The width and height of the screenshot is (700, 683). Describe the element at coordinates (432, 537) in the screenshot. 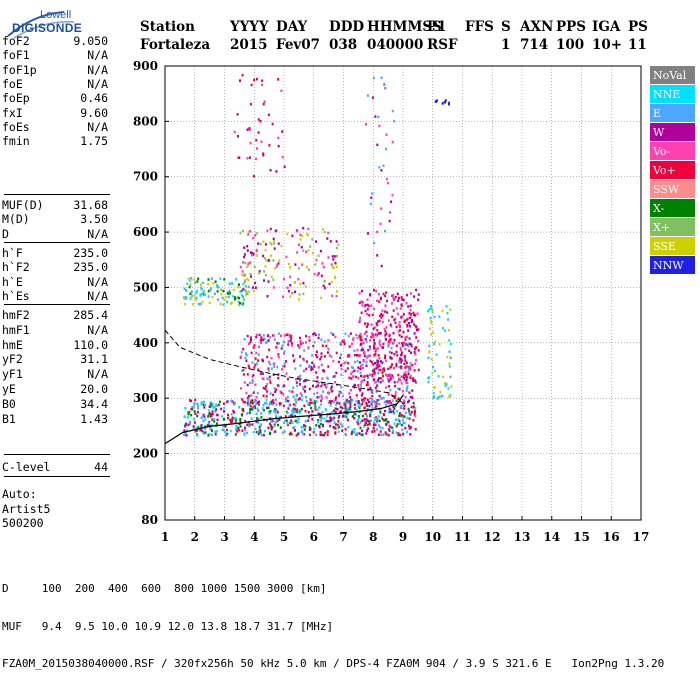

I see `x-tick-label: 10` at that location.